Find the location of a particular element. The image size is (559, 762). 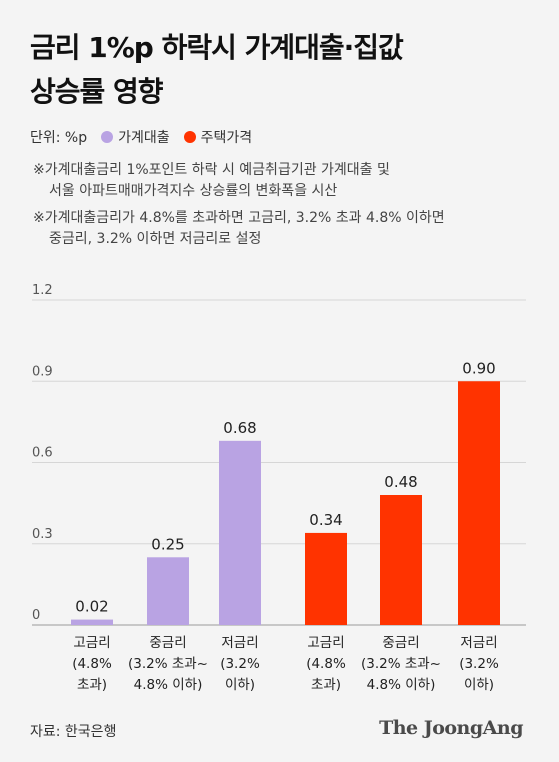

source-label: 자료: 한국은행 is located at coordinates (73, 732).